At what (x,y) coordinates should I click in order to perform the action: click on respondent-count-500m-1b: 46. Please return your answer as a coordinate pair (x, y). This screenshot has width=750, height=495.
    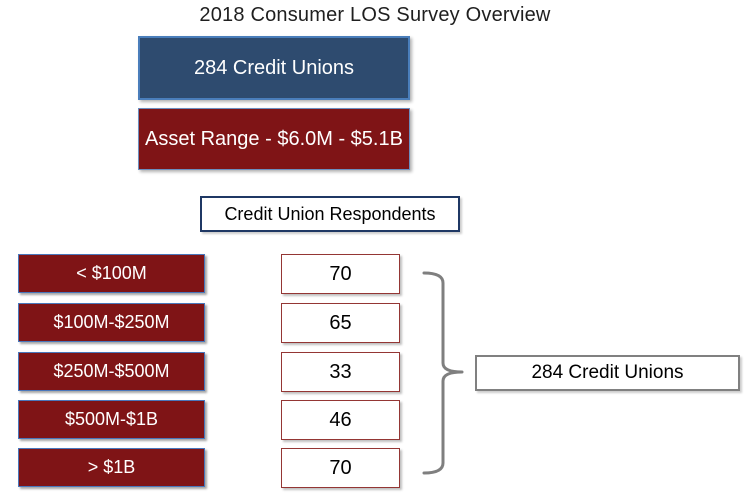
    Looking at the image, I should click on (340, 420).